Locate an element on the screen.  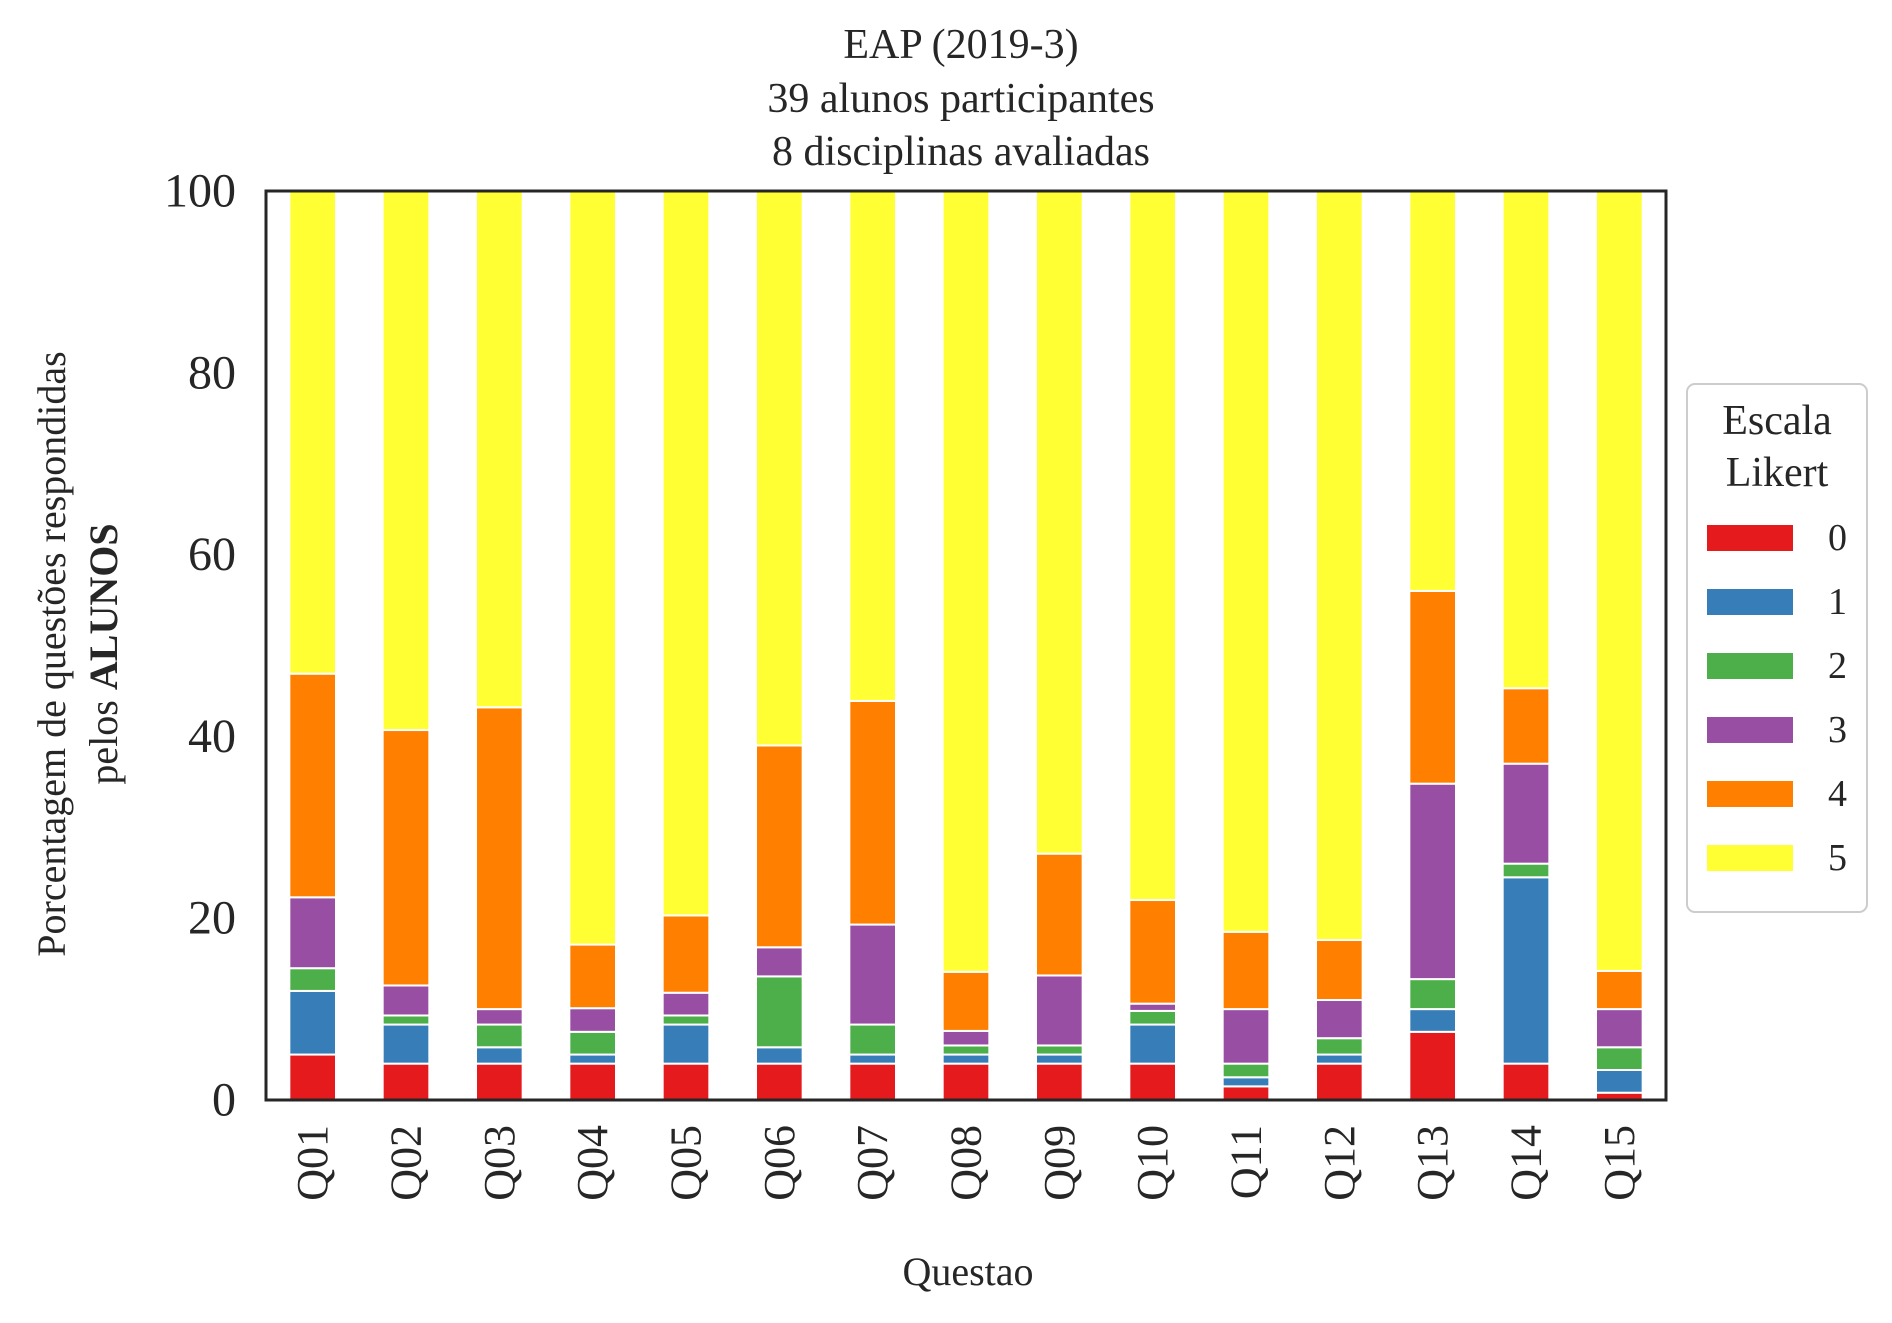
y-tick-label: 0 is located at coordinates (224, 1100).